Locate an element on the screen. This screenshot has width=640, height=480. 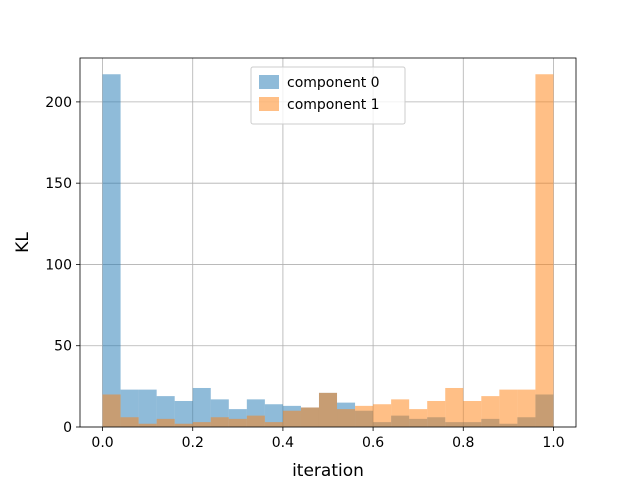
x-tick-label: 0.8 is located at coordinates (463, 443).